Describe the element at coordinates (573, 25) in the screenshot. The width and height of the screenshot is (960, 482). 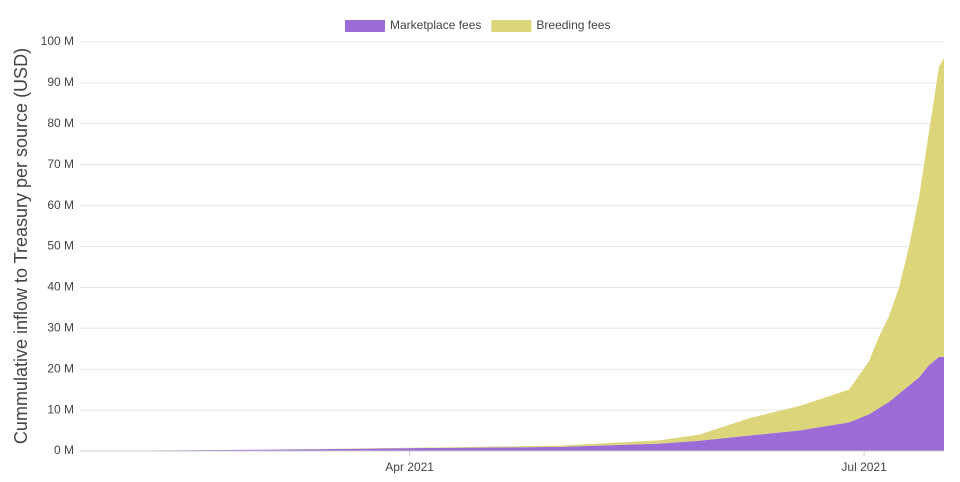
I see `legend-label: Breeding fees` at that location.